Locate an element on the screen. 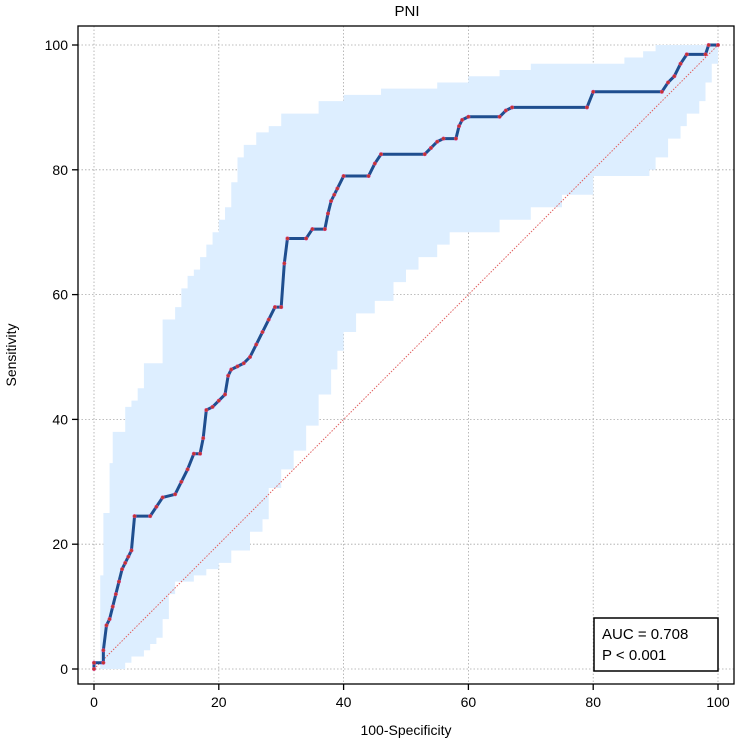 The height and width of the screenshot is (742, 744). x-tick-label: 60 is located at coordinates (469, 702).